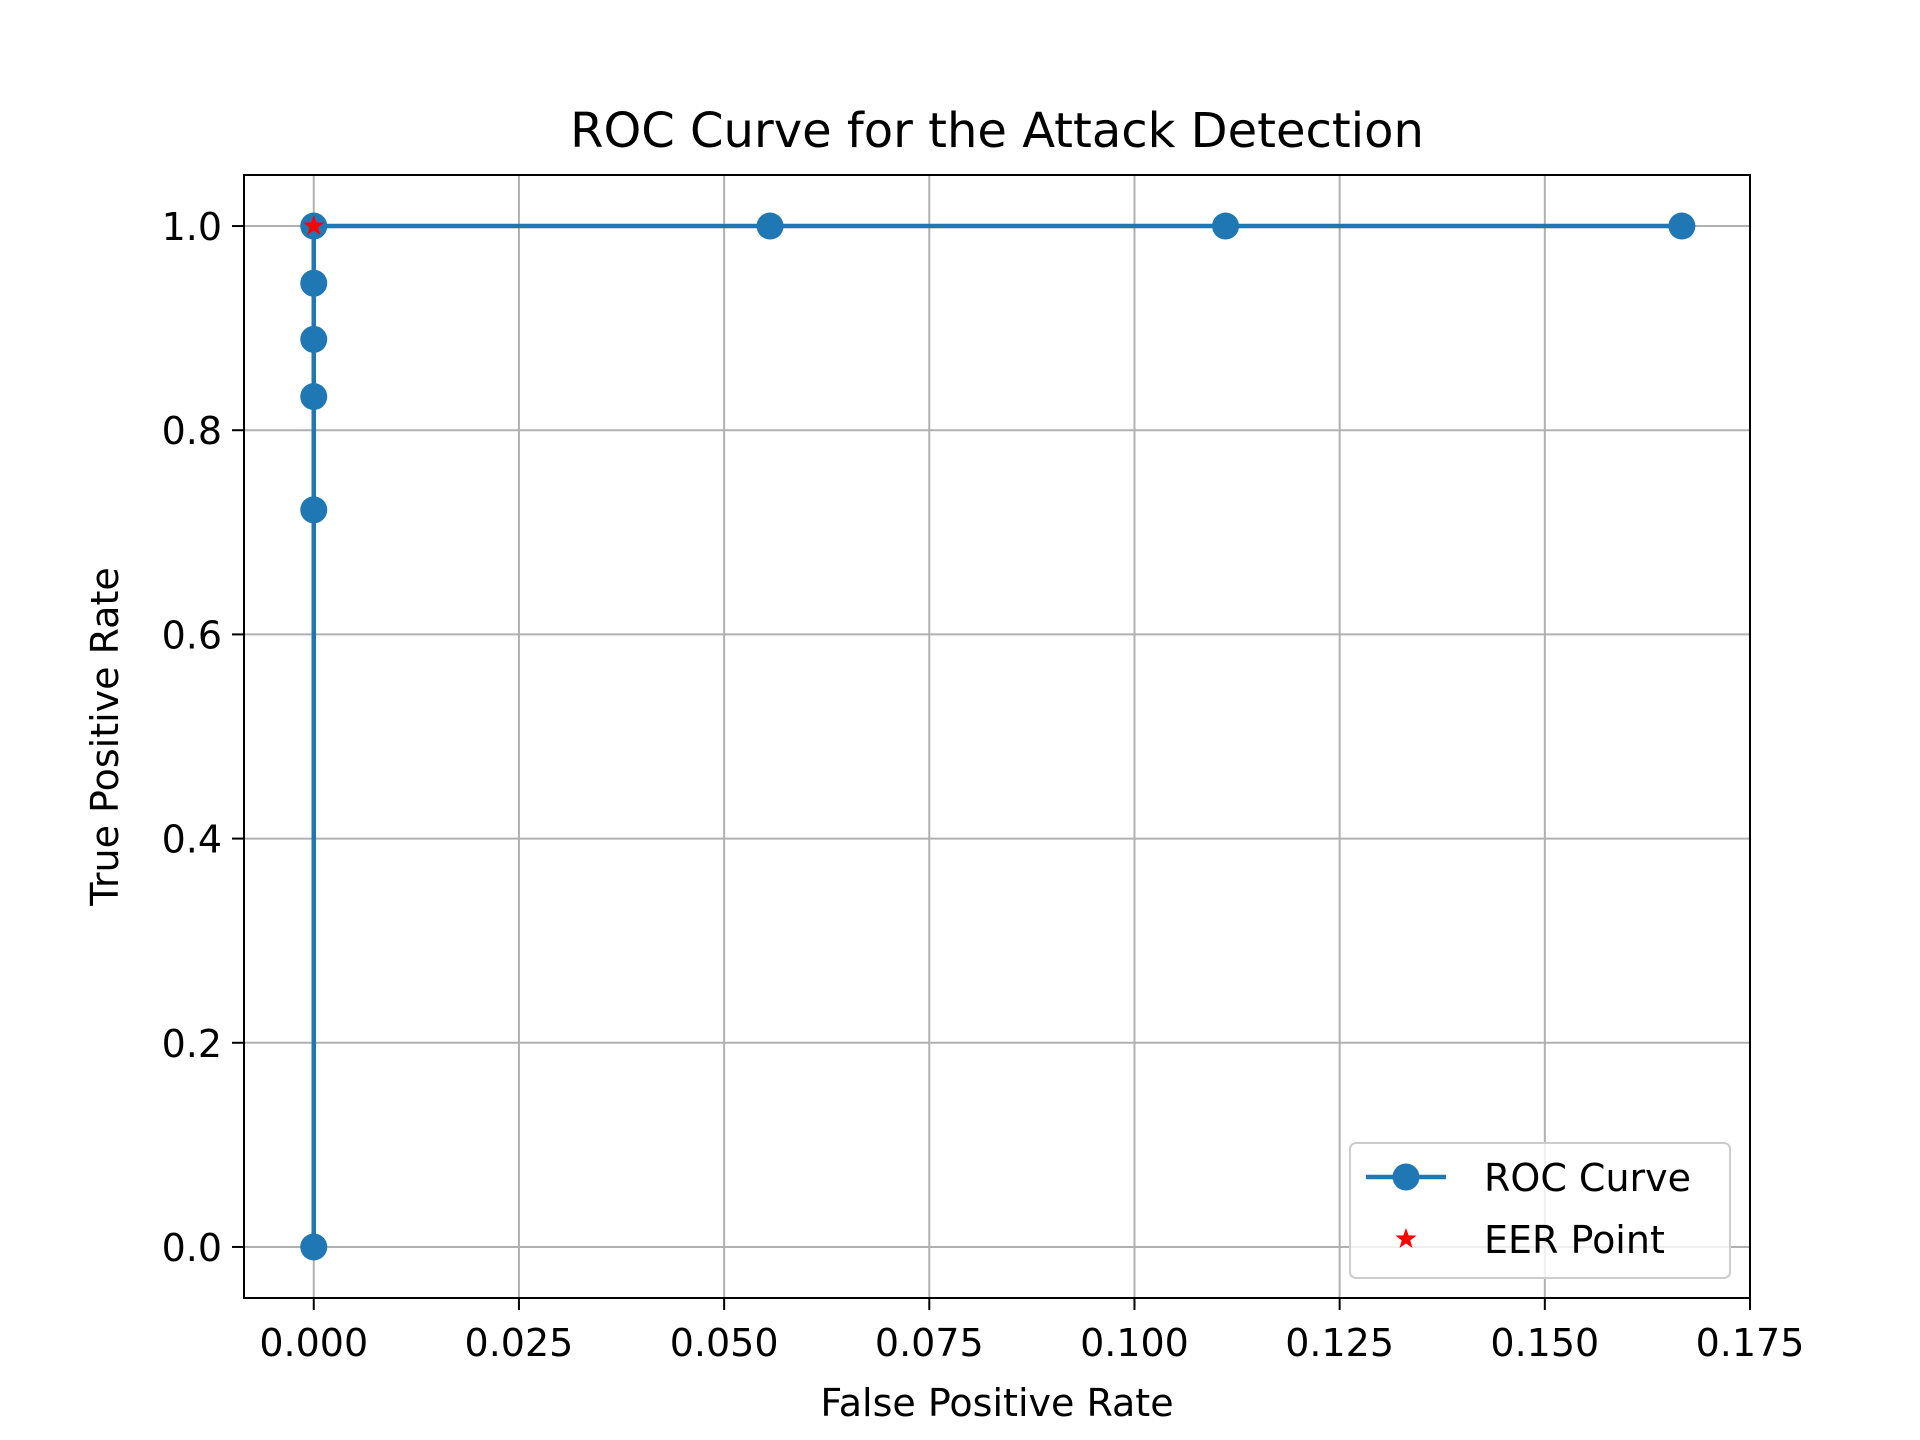 The height and width of the screenshot is (1440, 1920). Describe the element at coordinates (1540, 1210) in the screenshot. I see `legend: ROC Curve EER Point` at that location.